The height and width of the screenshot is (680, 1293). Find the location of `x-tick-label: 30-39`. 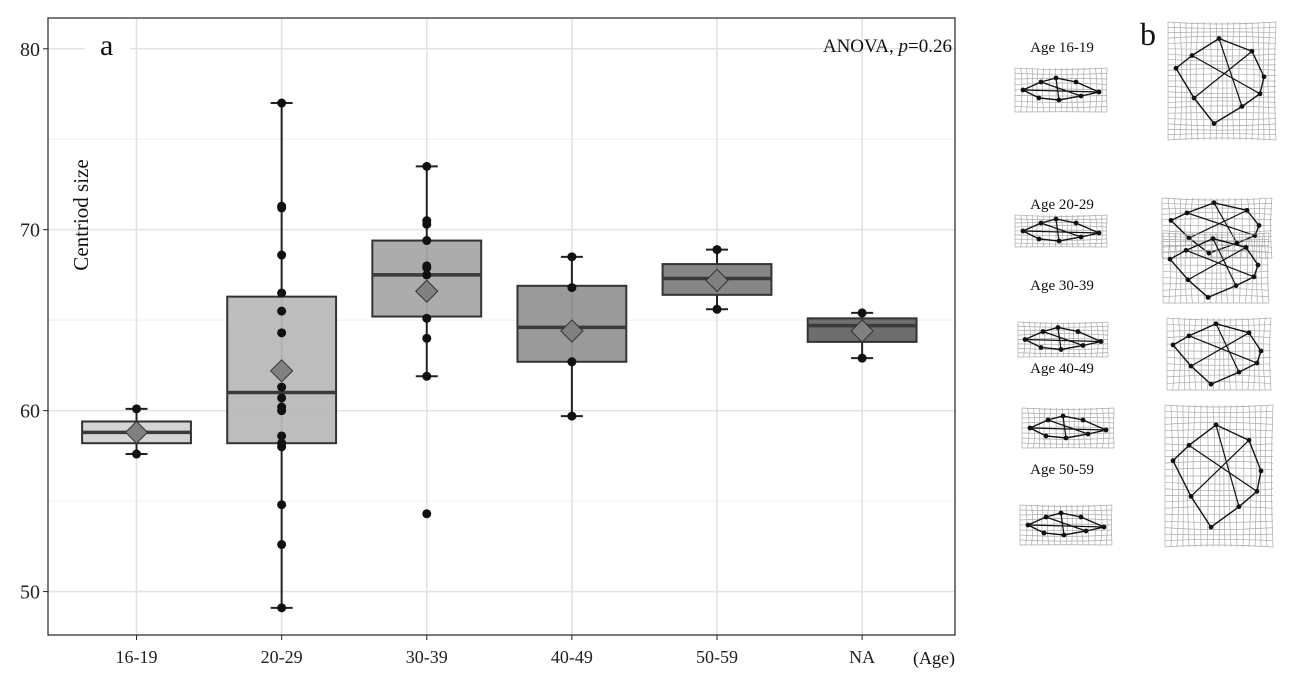

x-tick-label: 30-39 is located at coordinates (427, 657).